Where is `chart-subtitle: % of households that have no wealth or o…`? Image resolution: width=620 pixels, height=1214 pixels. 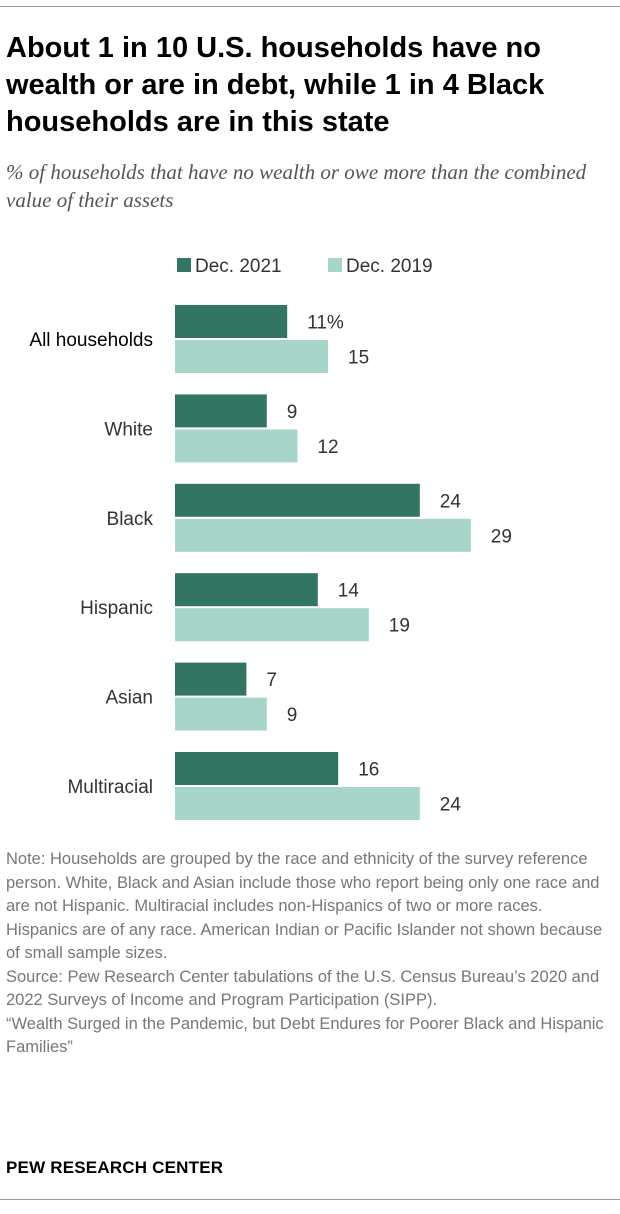 chart-subtitle: % of households that have no wealth or o… is located at coordinates (296, 186).